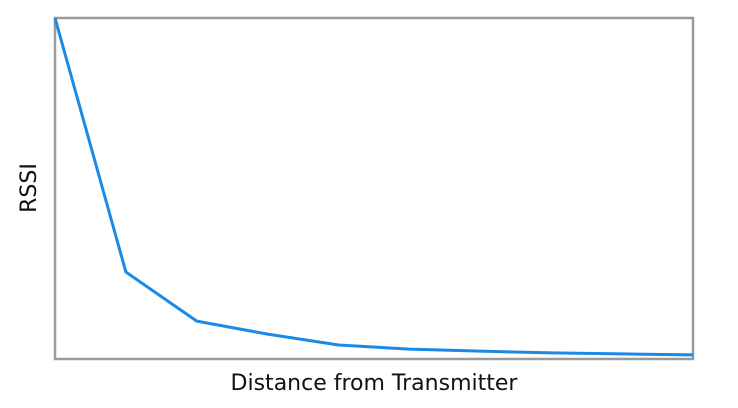  I want to click on y-axis-label: RSSI, so click(29, 188).